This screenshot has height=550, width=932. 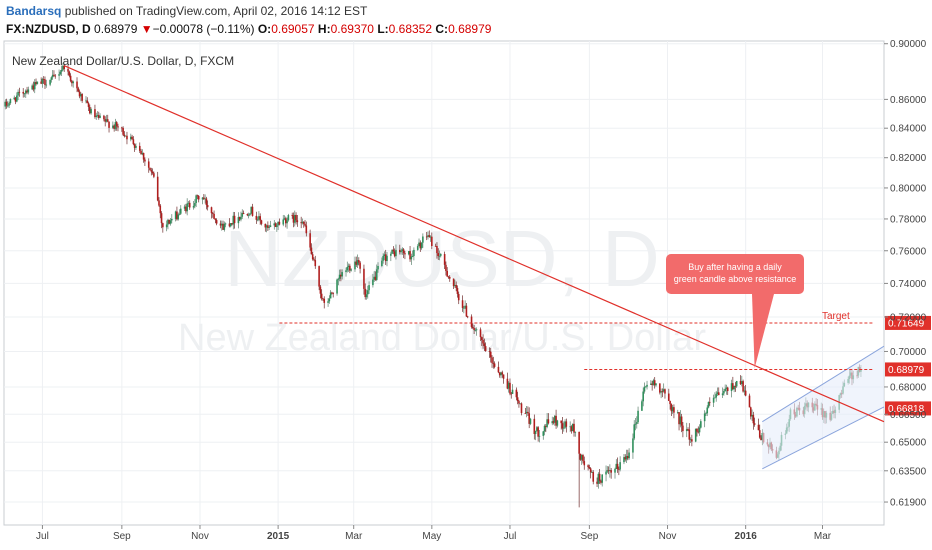 What do you see at coordinates (203, 29) in the screenshot?
I see `price-change: −0.00078 (−0.11%)` at bounding box center [203, 29].